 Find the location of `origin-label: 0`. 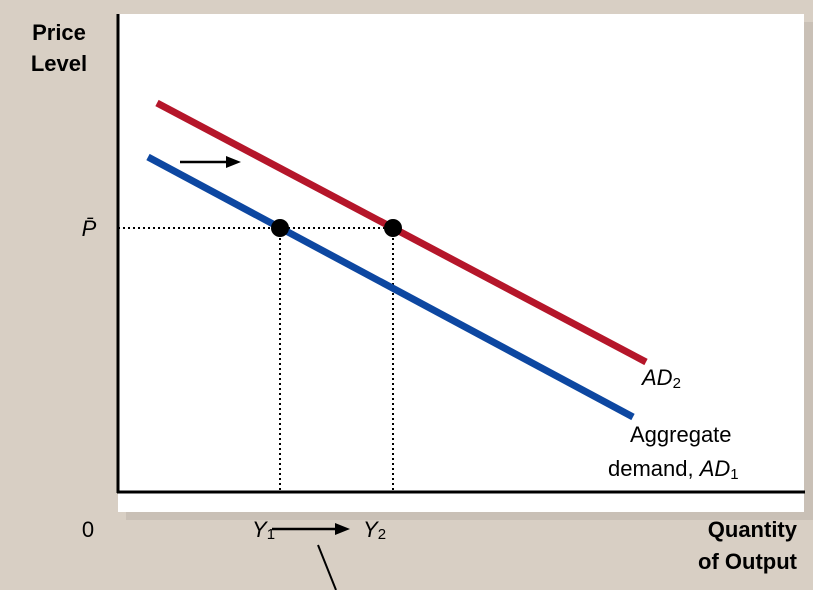

origin-label: 0 is located at coordinates (88, 529).